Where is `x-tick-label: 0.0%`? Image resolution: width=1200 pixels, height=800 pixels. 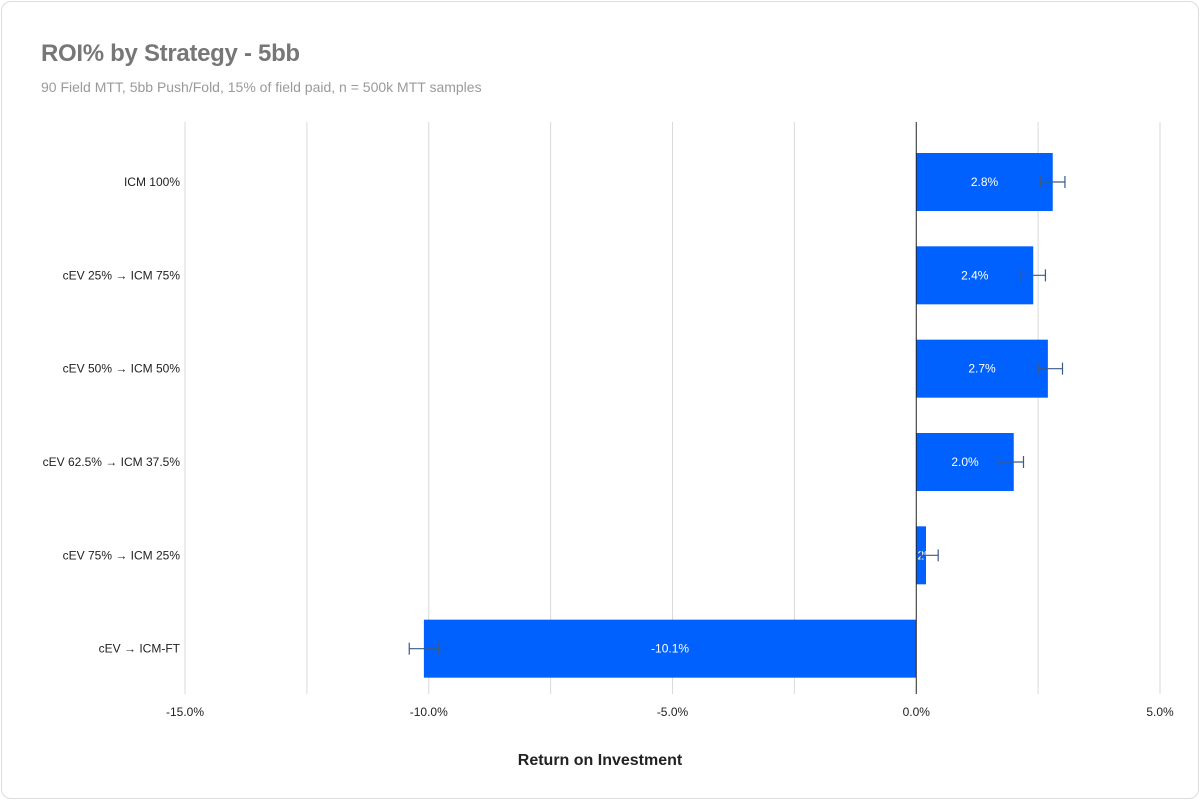
x-tick-label: 0.0% is located at coordinates (917, 712).